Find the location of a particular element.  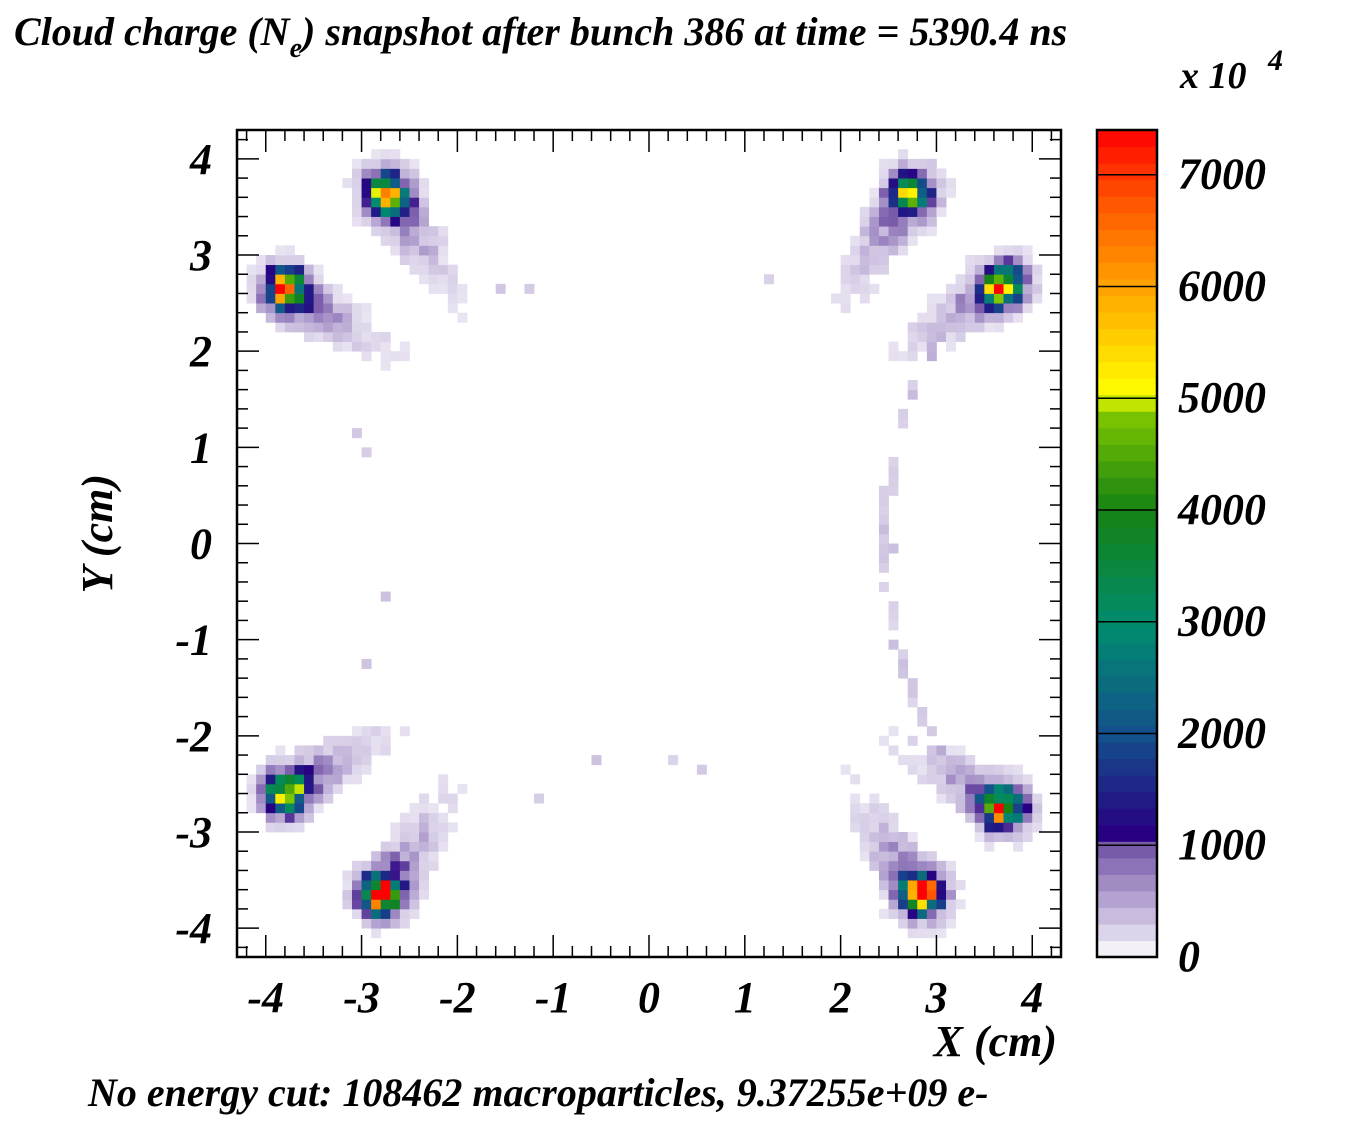

colorbar-tick-label: 2000 is located at coordinates (1221, 732).